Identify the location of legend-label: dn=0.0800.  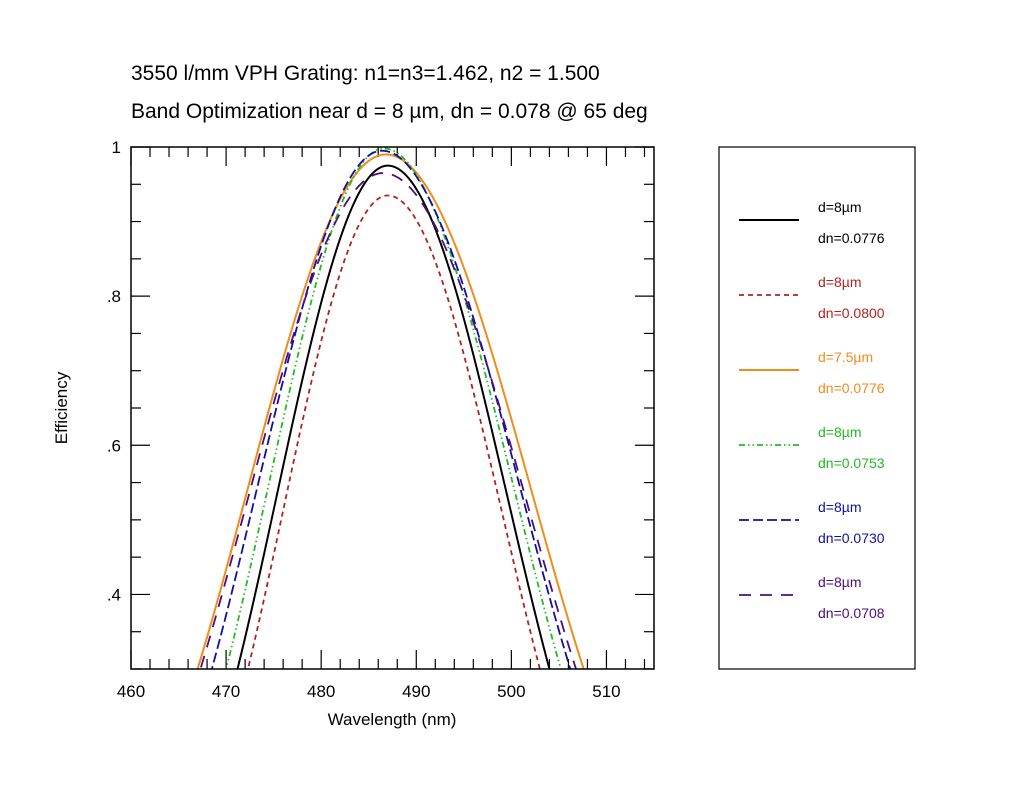
(851, 313).